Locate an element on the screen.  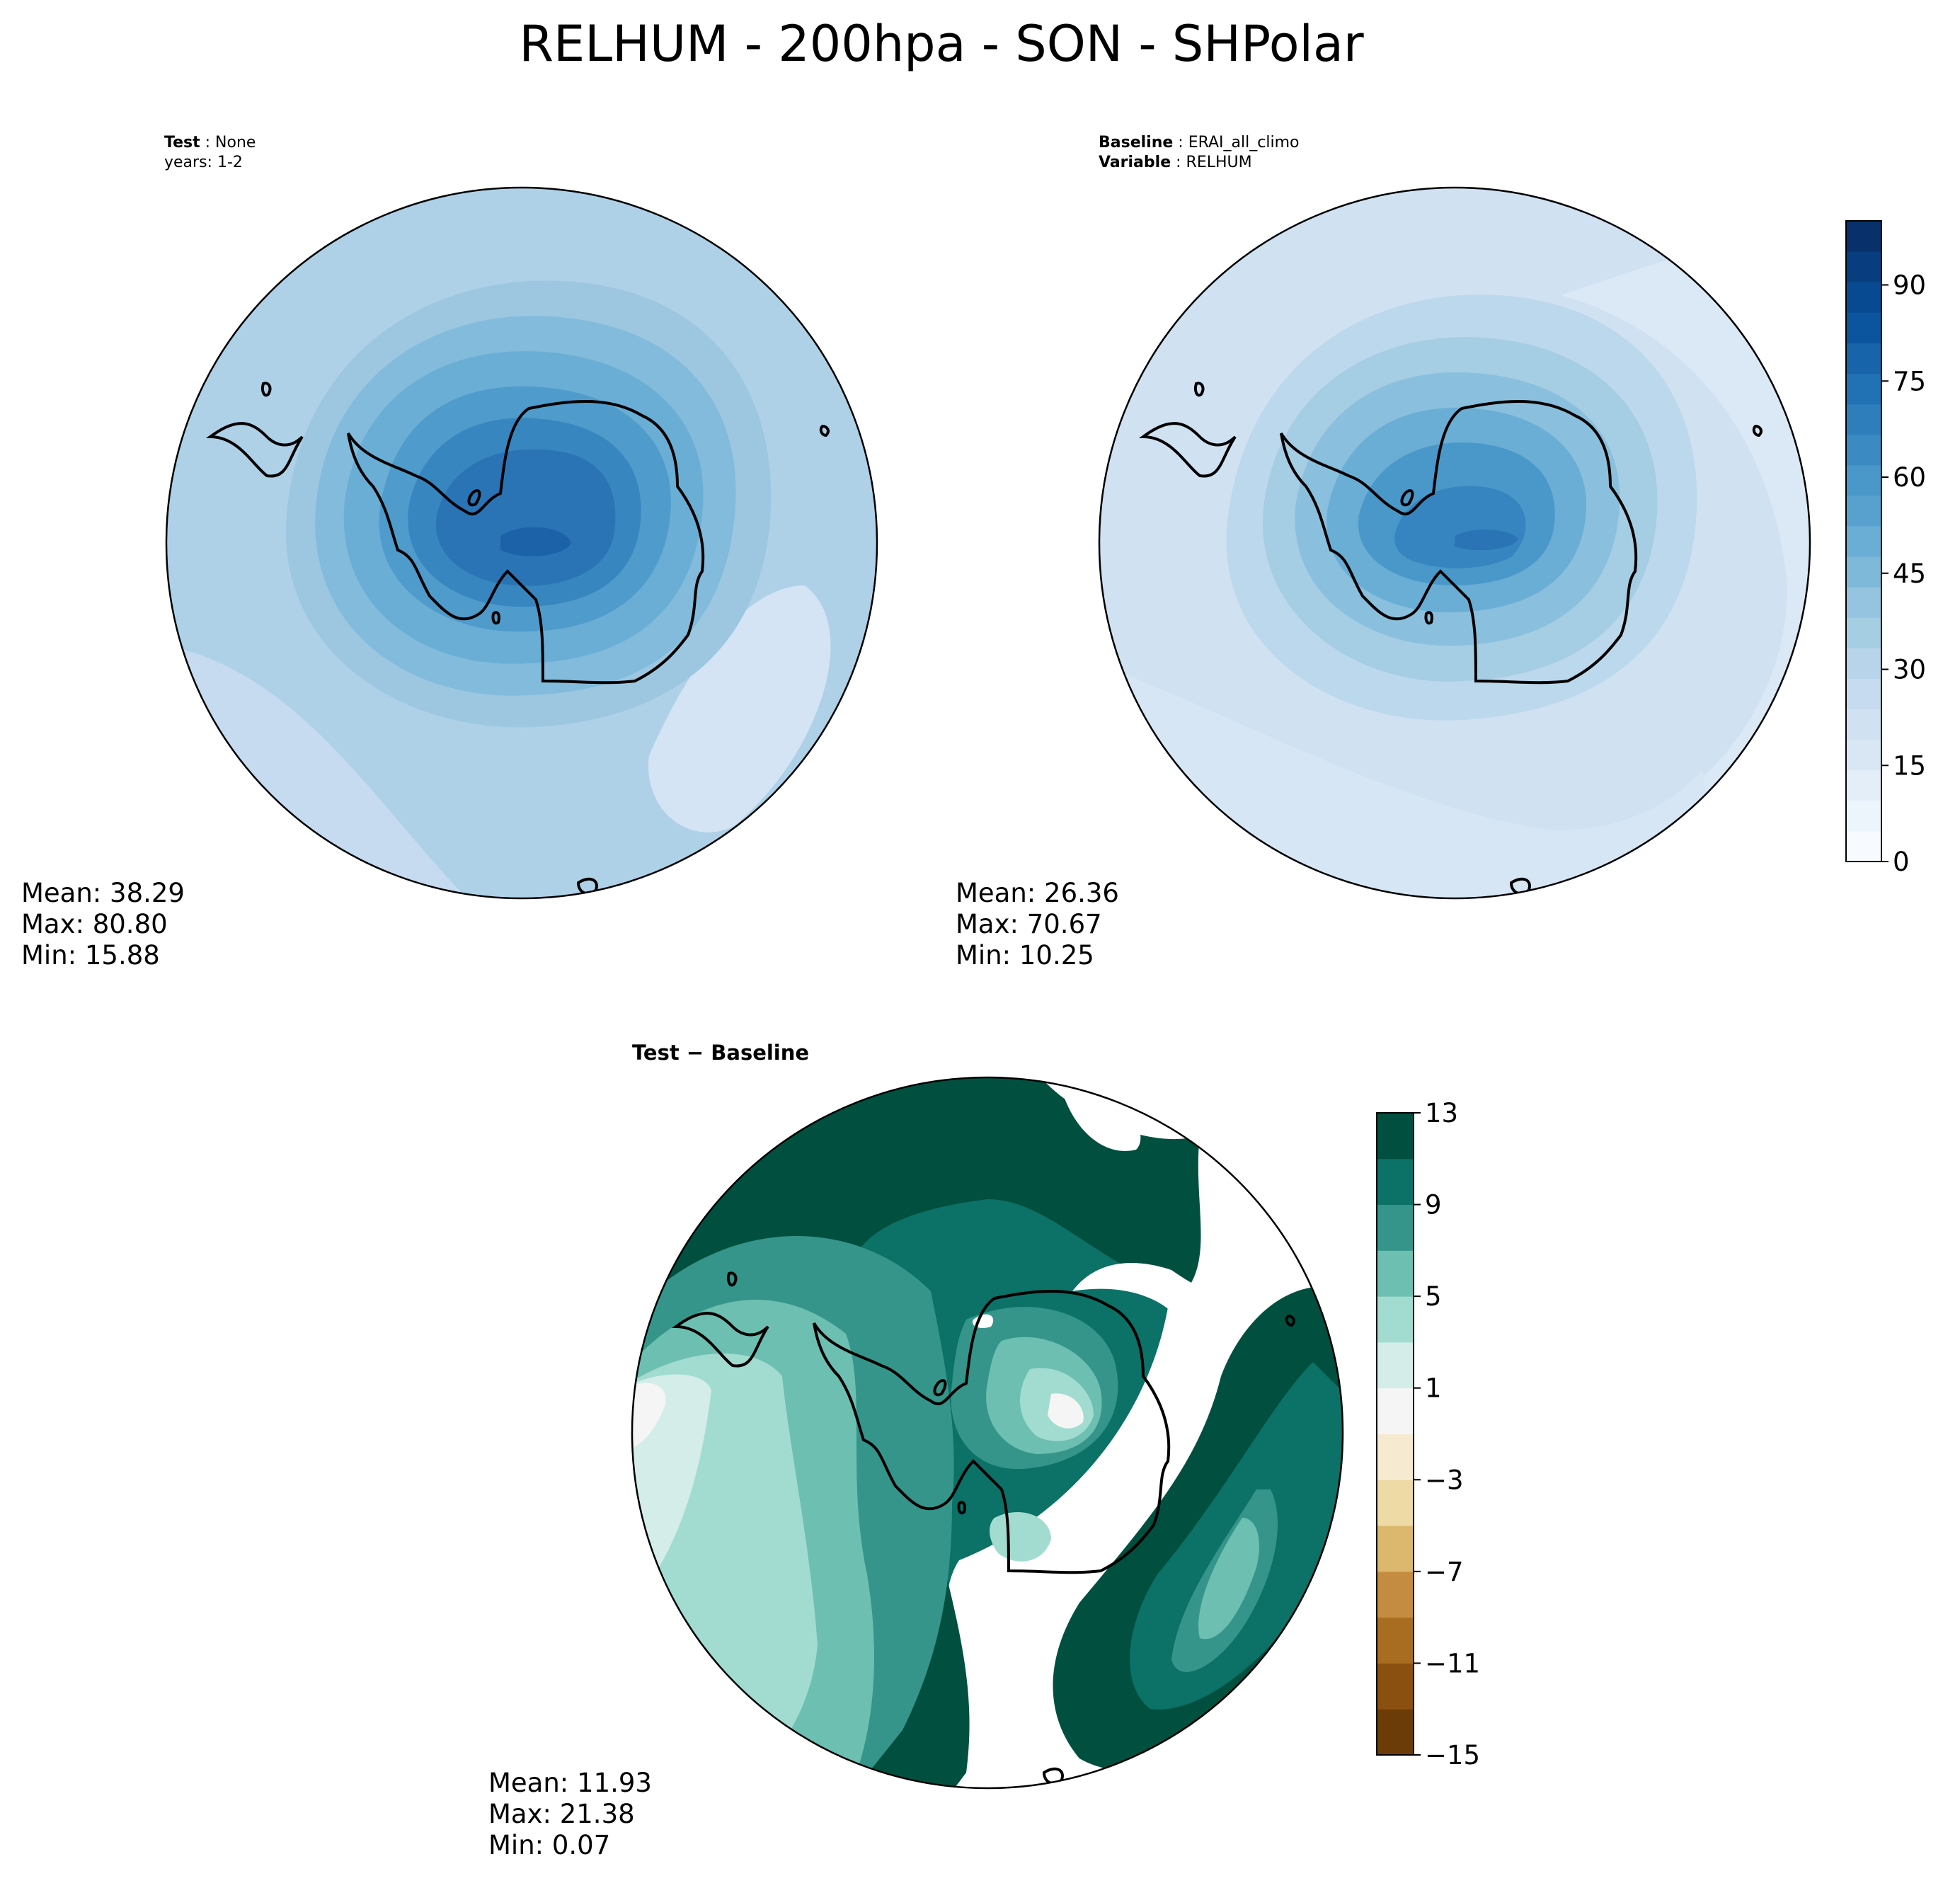
colorbar-main-tick-label: 30 is located at coordinates (1909, 670).